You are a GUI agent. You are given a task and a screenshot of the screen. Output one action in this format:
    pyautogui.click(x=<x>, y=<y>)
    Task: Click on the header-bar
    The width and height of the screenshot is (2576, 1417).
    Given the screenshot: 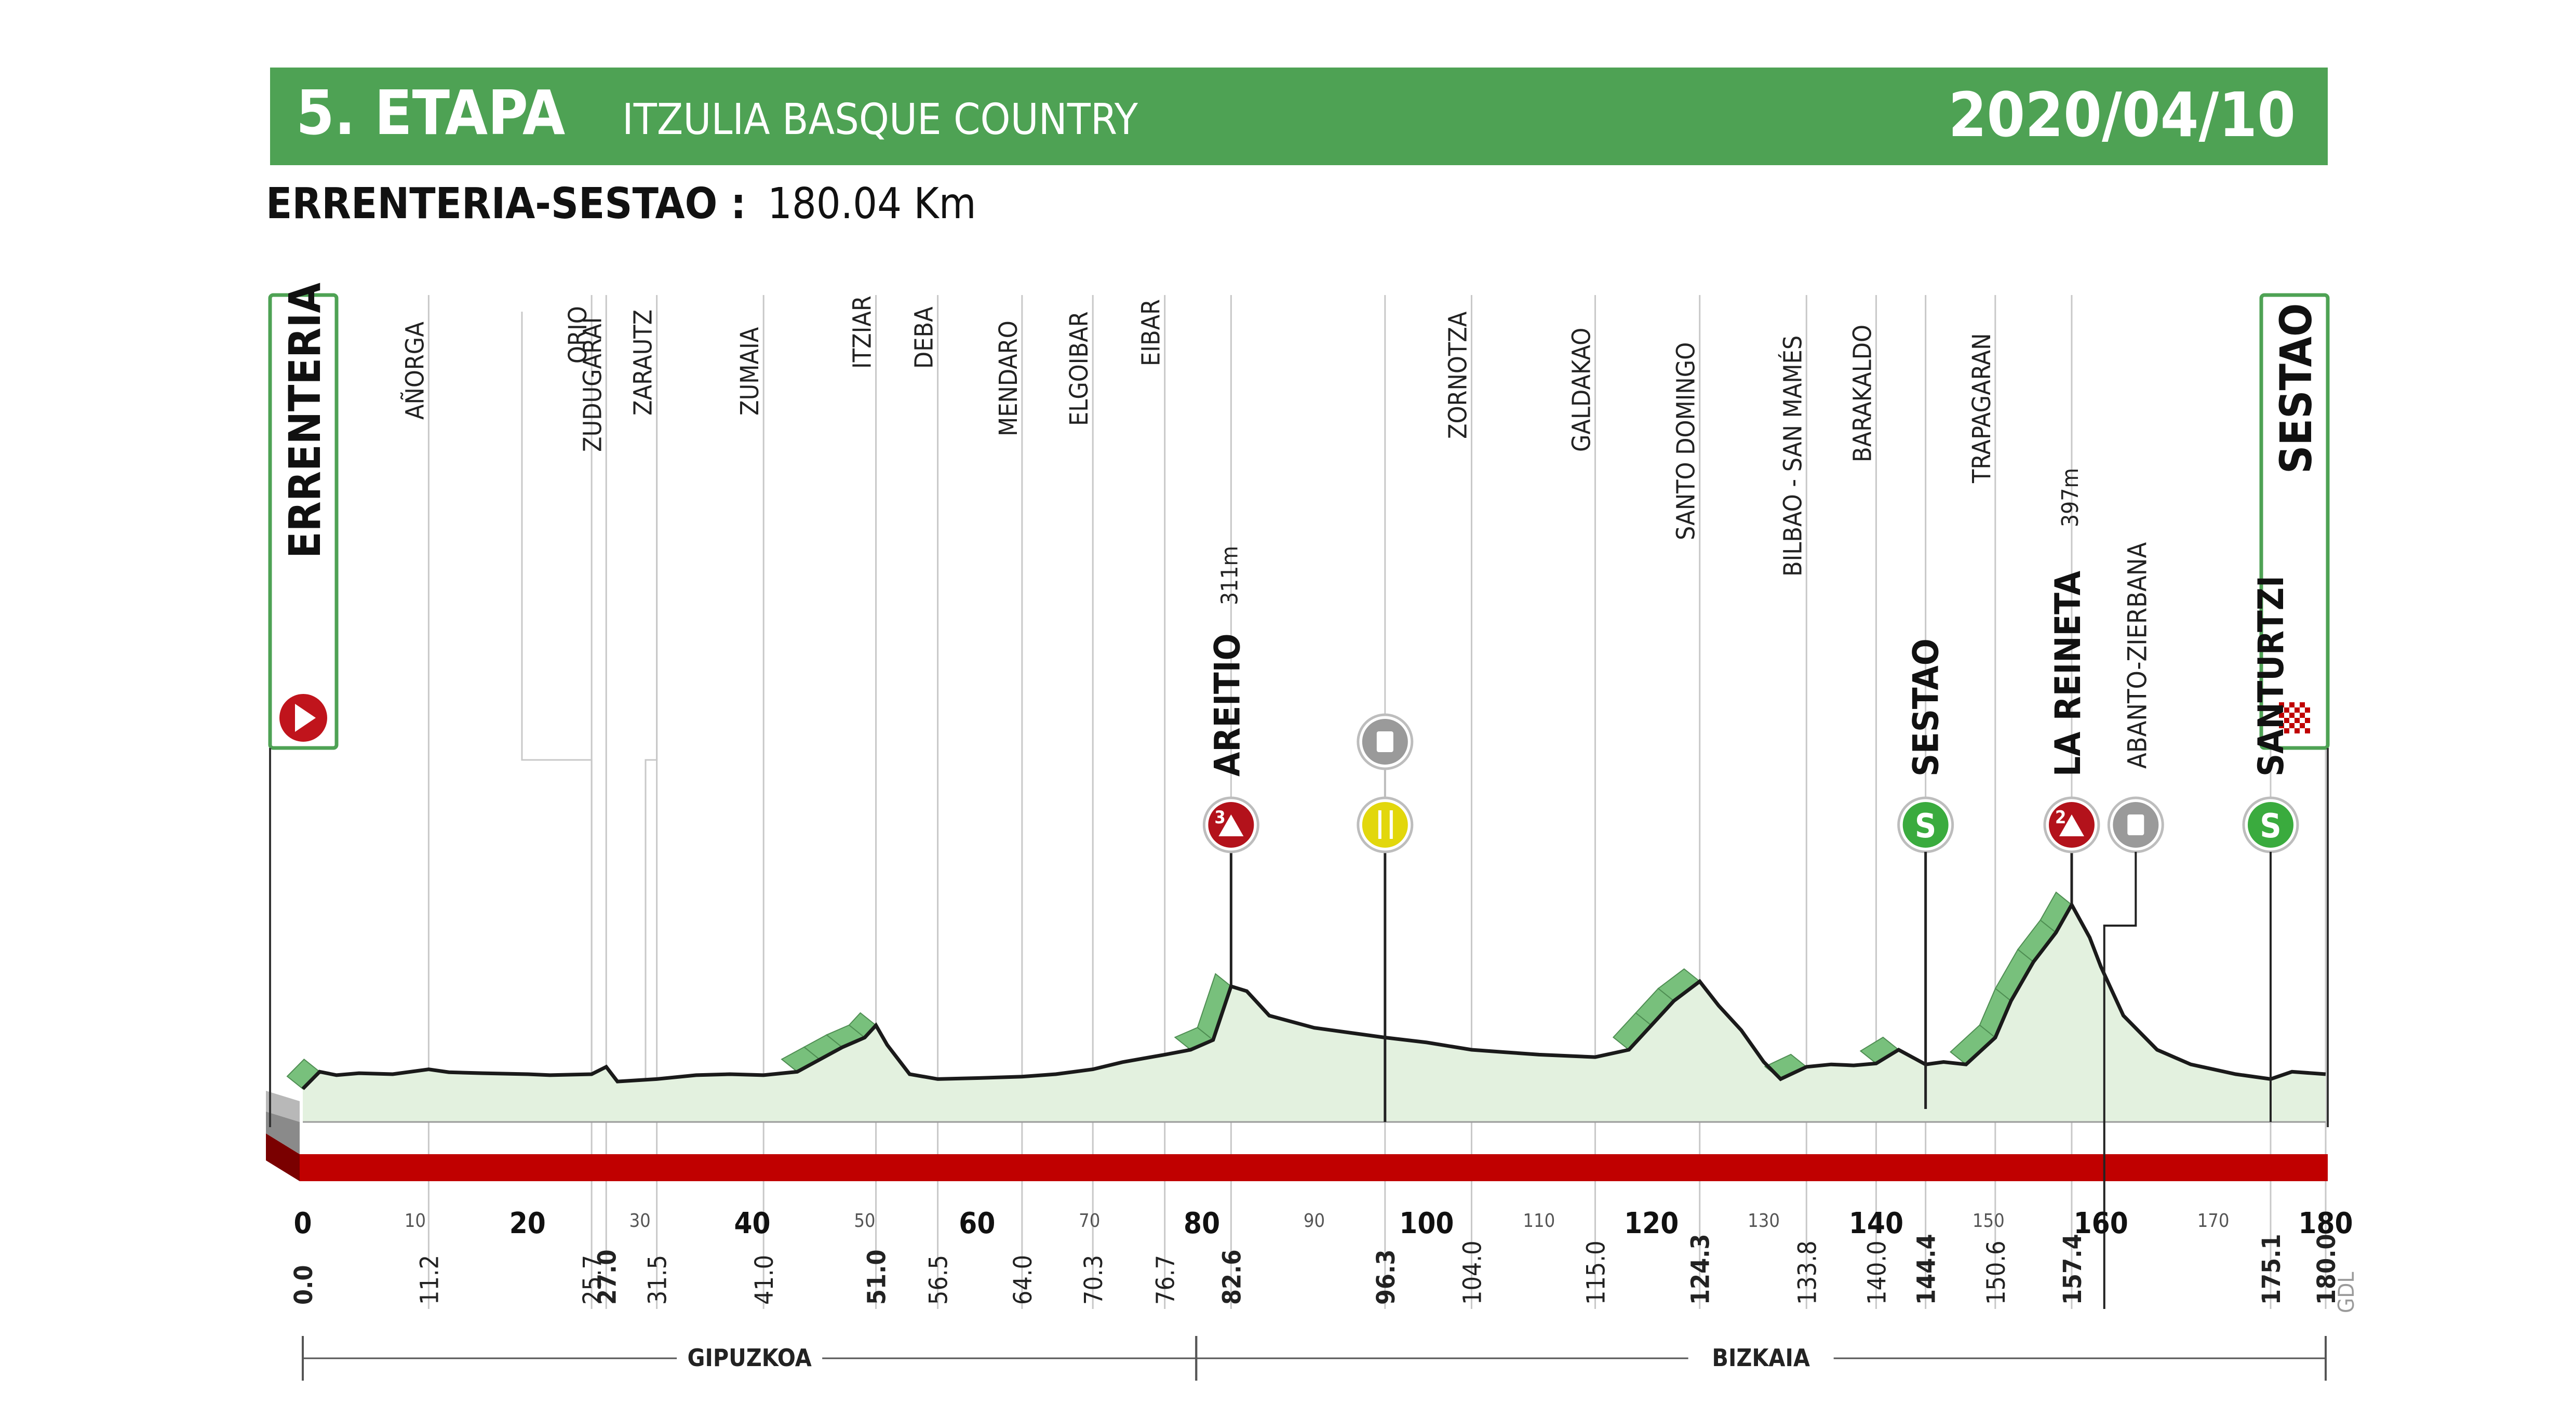 What is the action you would take?
    pyautogui.click(x=1299, y=116)
    